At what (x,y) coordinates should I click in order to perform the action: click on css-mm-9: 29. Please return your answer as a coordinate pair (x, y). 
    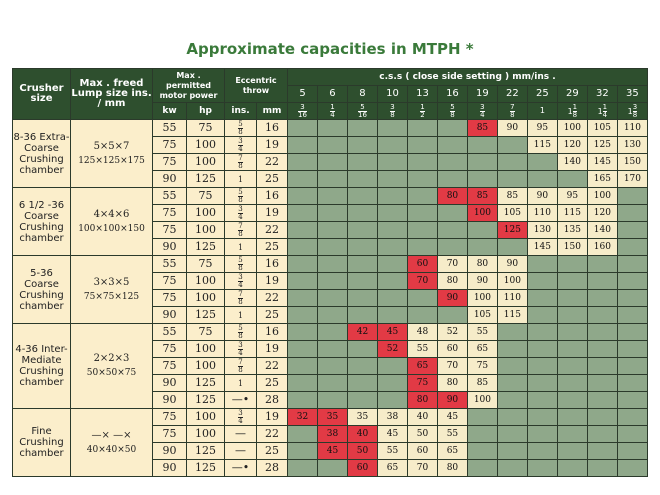
    Looking at the image, I should click on (572, 94).